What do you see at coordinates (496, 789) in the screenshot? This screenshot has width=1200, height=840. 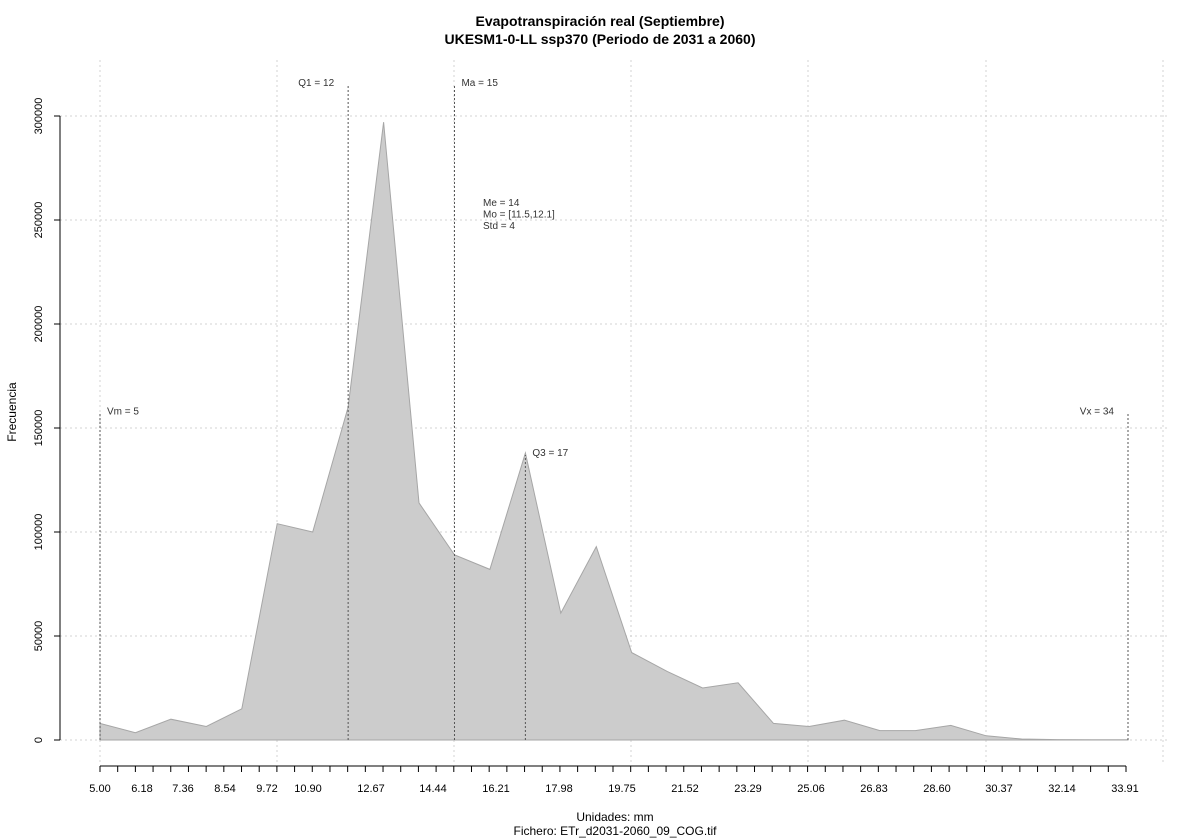 I see `x-tick-label: 16.21` at bounding box center [496, 789].